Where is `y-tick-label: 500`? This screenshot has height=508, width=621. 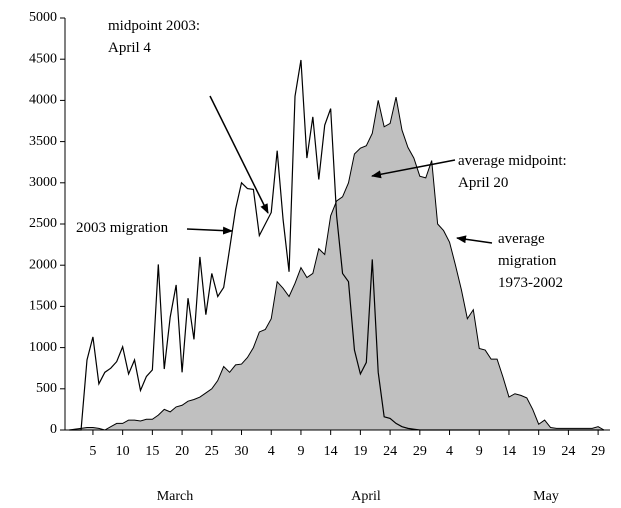 y-tick-label: 500 is located at coordinates (46, 388).